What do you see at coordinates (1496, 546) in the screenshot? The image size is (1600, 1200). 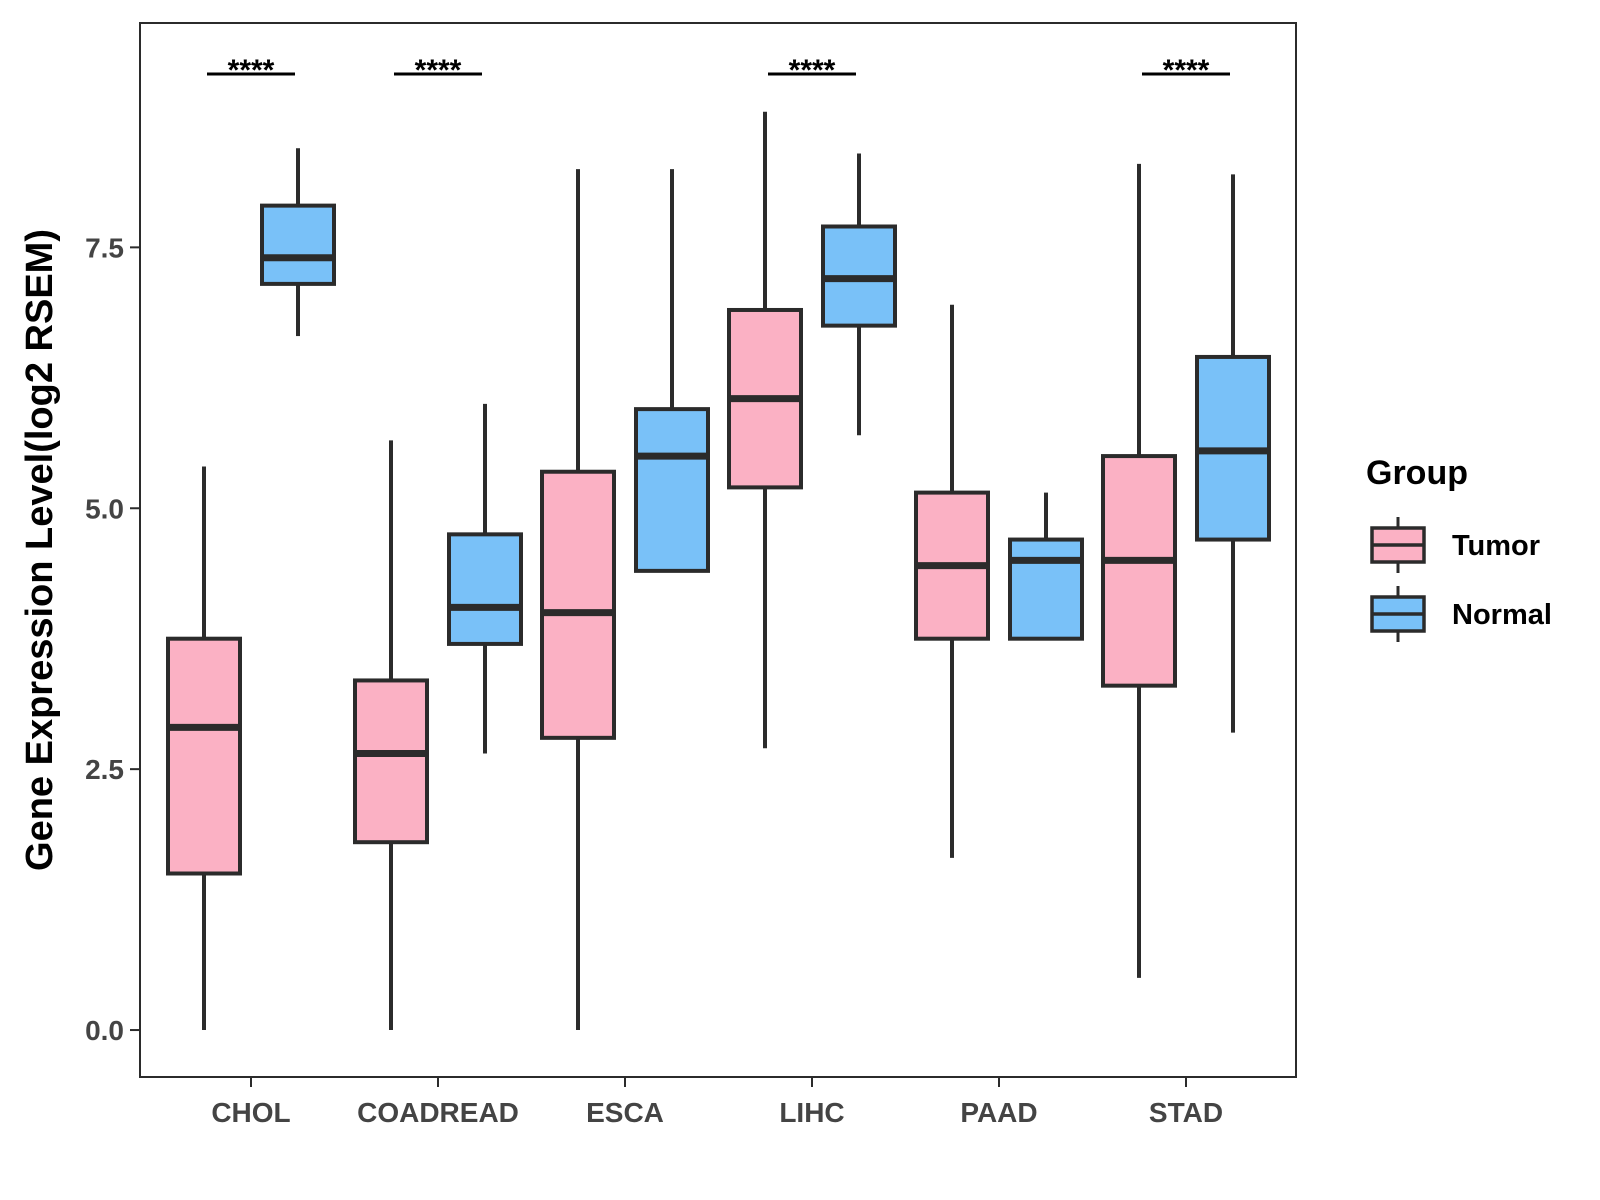 I see `legend-label: Tumor` at bounding box center [1496, 546].